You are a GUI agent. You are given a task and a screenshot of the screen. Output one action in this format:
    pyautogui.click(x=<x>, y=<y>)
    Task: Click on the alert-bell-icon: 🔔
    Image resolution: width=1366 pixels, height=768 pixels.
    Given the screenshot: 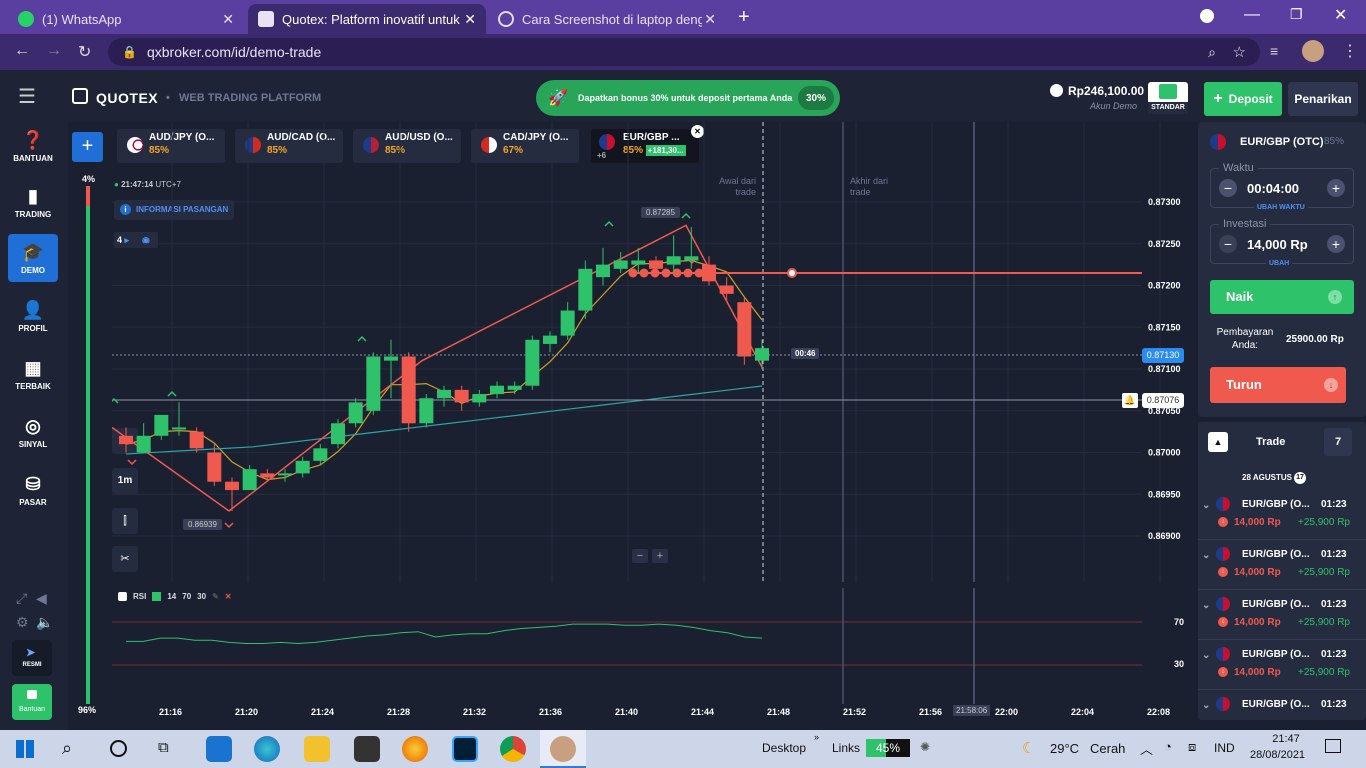 What is the action you would take?
    pyautogui.click(x=1130, y=400)
    